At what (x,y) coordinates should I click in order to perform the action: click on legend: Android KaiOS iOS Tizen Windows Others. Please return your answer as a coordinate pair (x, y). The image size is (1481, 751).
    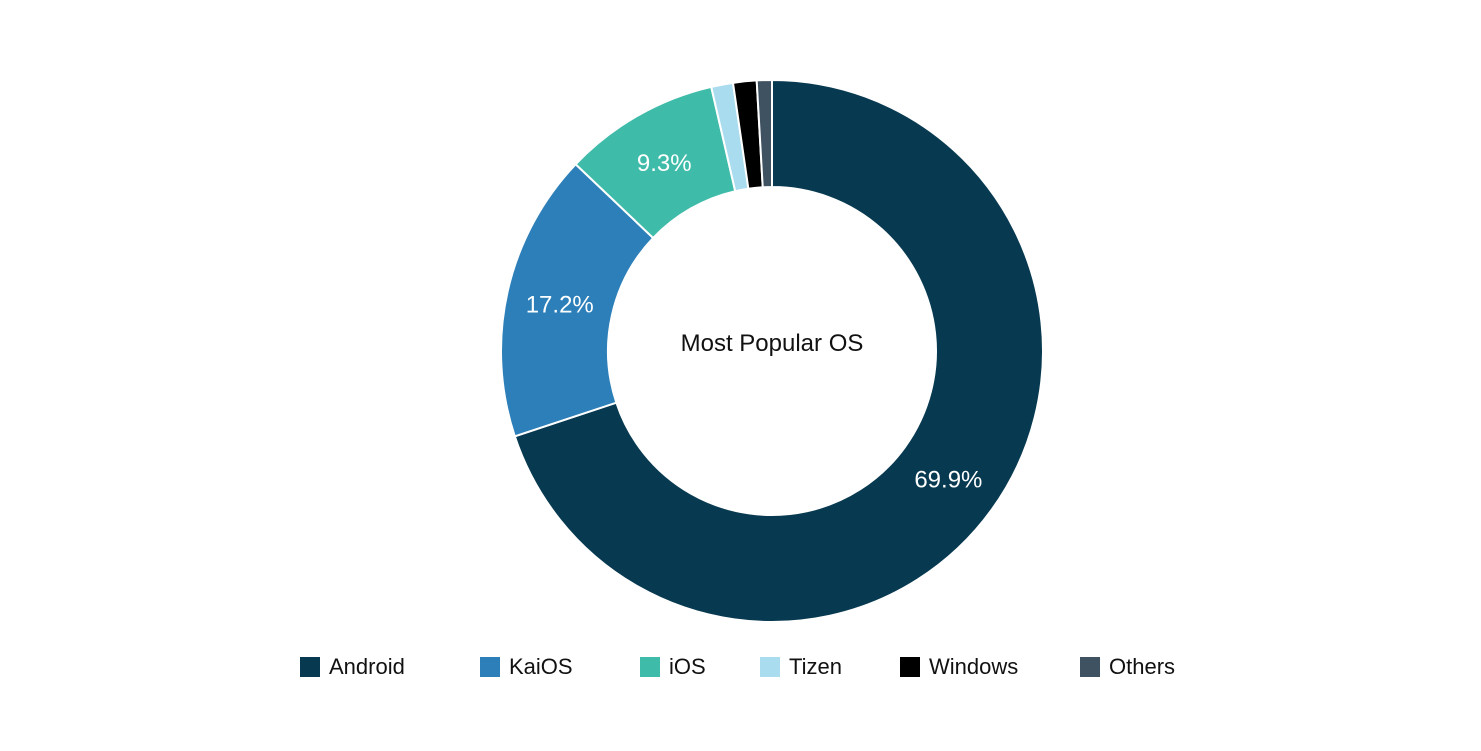
    Looking at the image, I should click on (780, 667).